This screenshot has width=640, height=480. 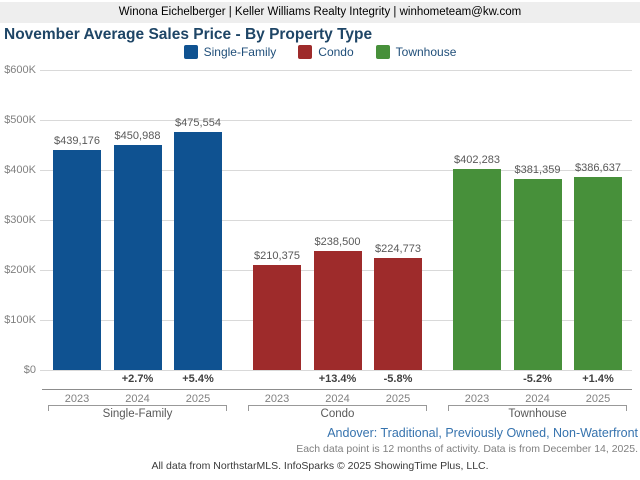 I want to click on pct-change-row: -5.2% +1.4%, so click(x=537, y=379).